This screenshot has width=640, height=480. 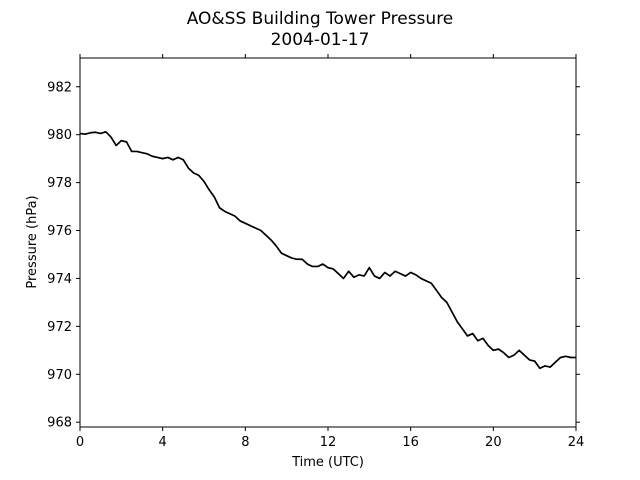 I want to click on y-tick-label: 974, so click(x=59, y=279).